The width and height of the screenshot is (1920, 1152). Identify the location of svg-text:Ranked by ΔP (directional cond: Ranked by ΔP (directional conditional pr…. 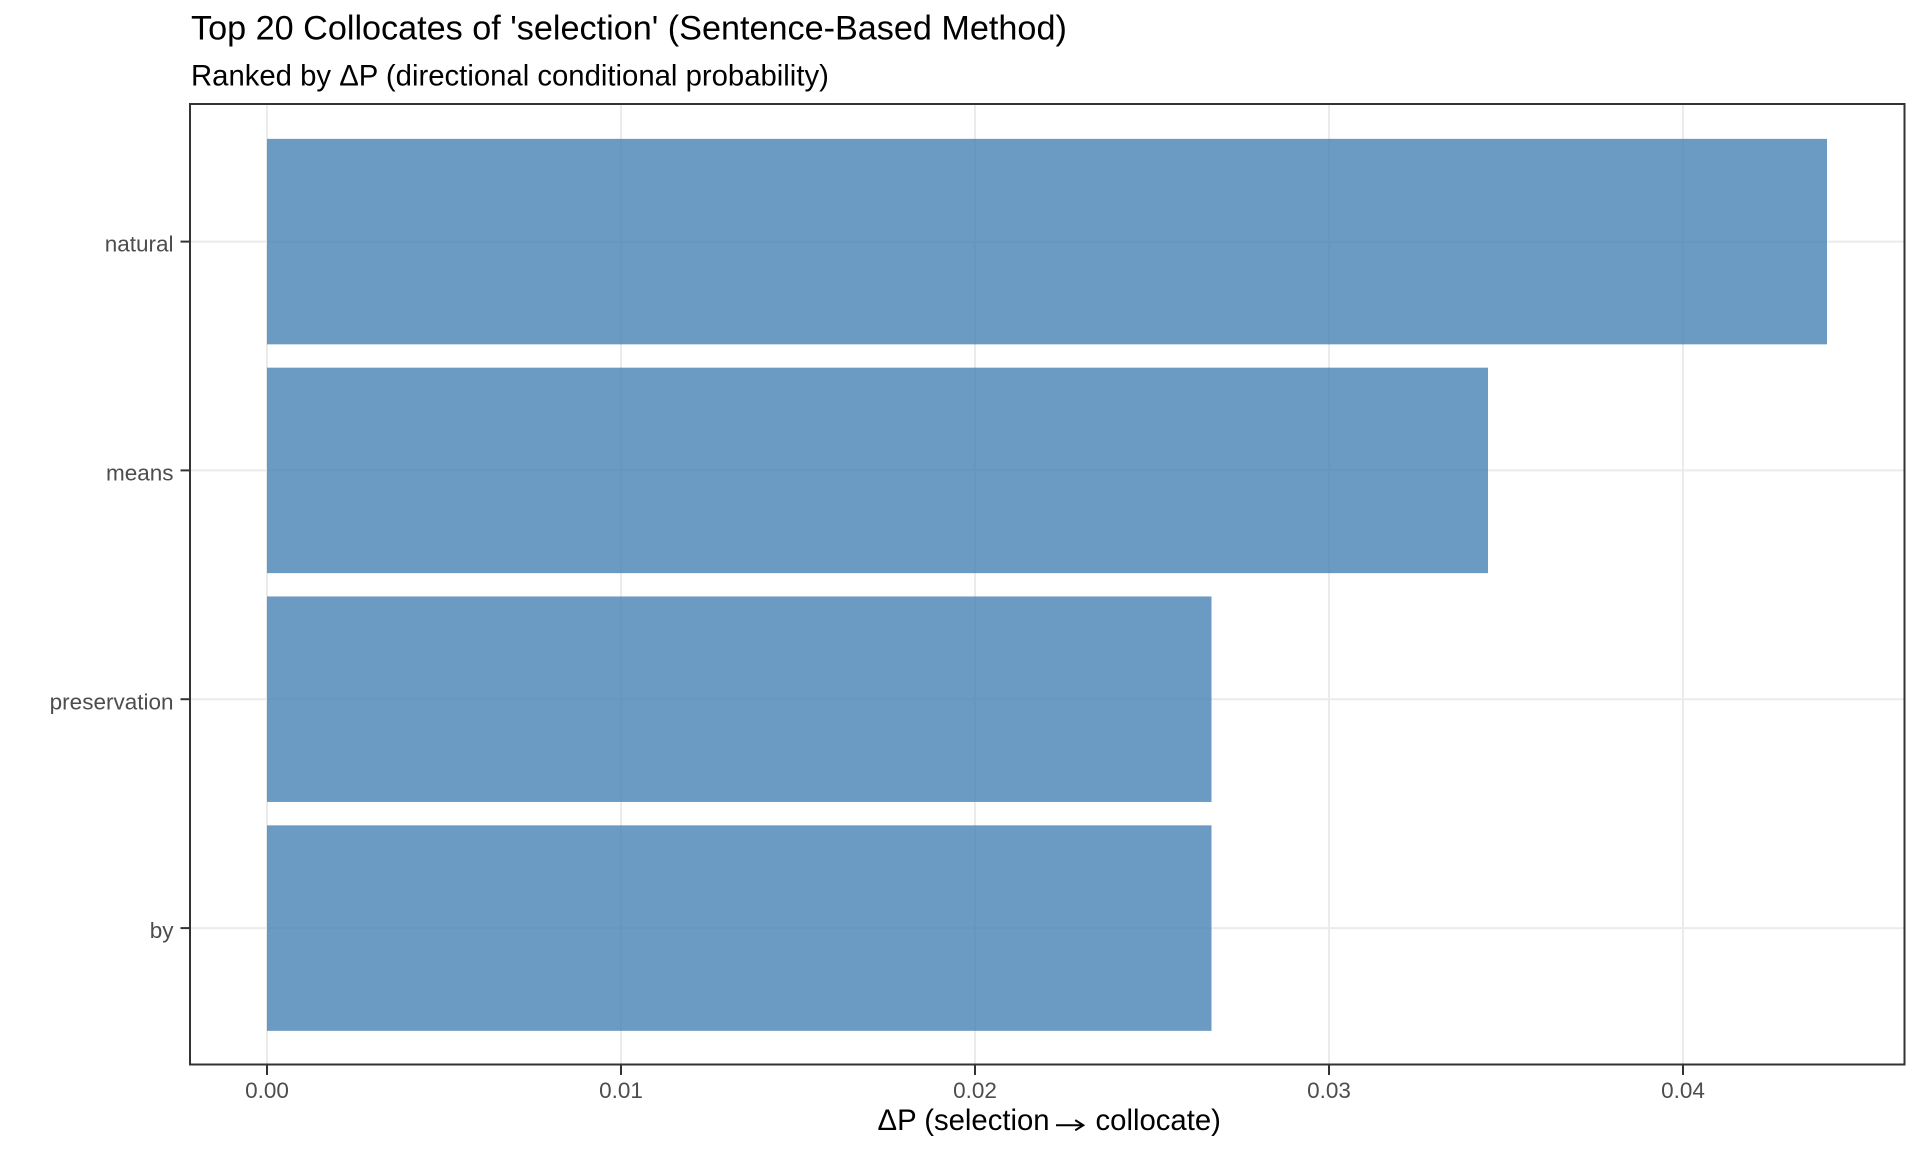
(510, 76).